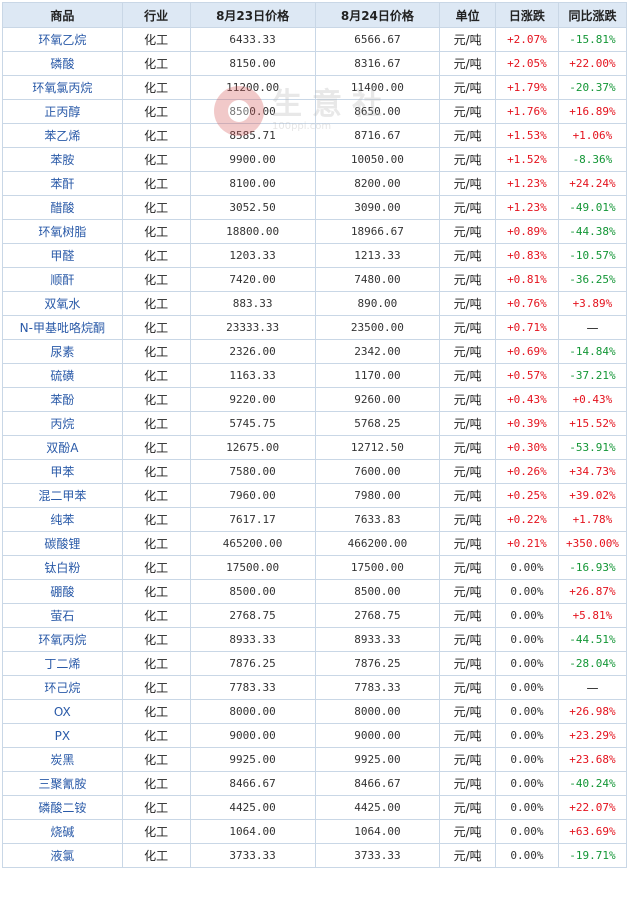 The image size is (629, 903). What do you see at coordinates (62, 591) in the screenshot?
I see `product-name: 硼酸` at bounding box center [62, 591].